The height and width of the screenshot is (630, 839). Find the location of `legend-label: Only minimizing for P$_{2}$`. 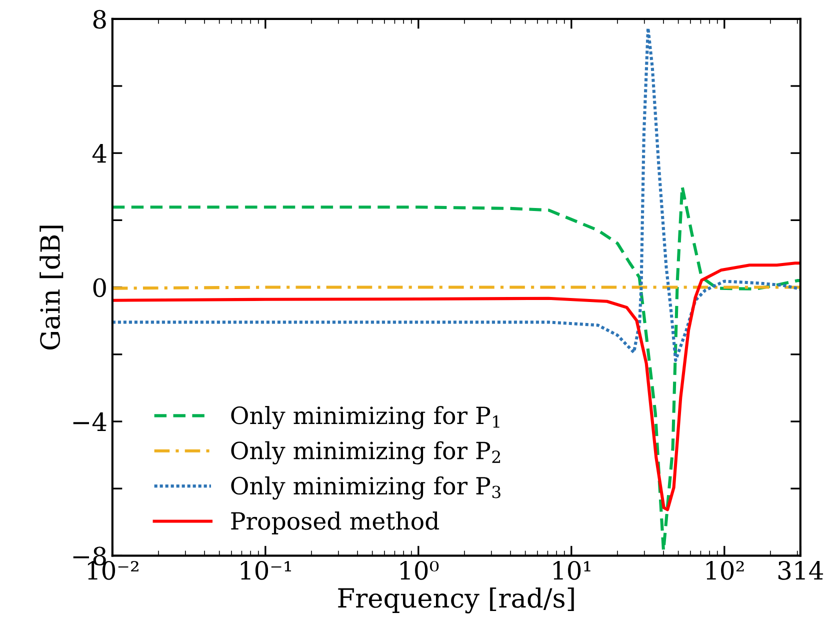

legend-label: Only minimizing for P$_{2}$ is located at coordinates (365, 452).